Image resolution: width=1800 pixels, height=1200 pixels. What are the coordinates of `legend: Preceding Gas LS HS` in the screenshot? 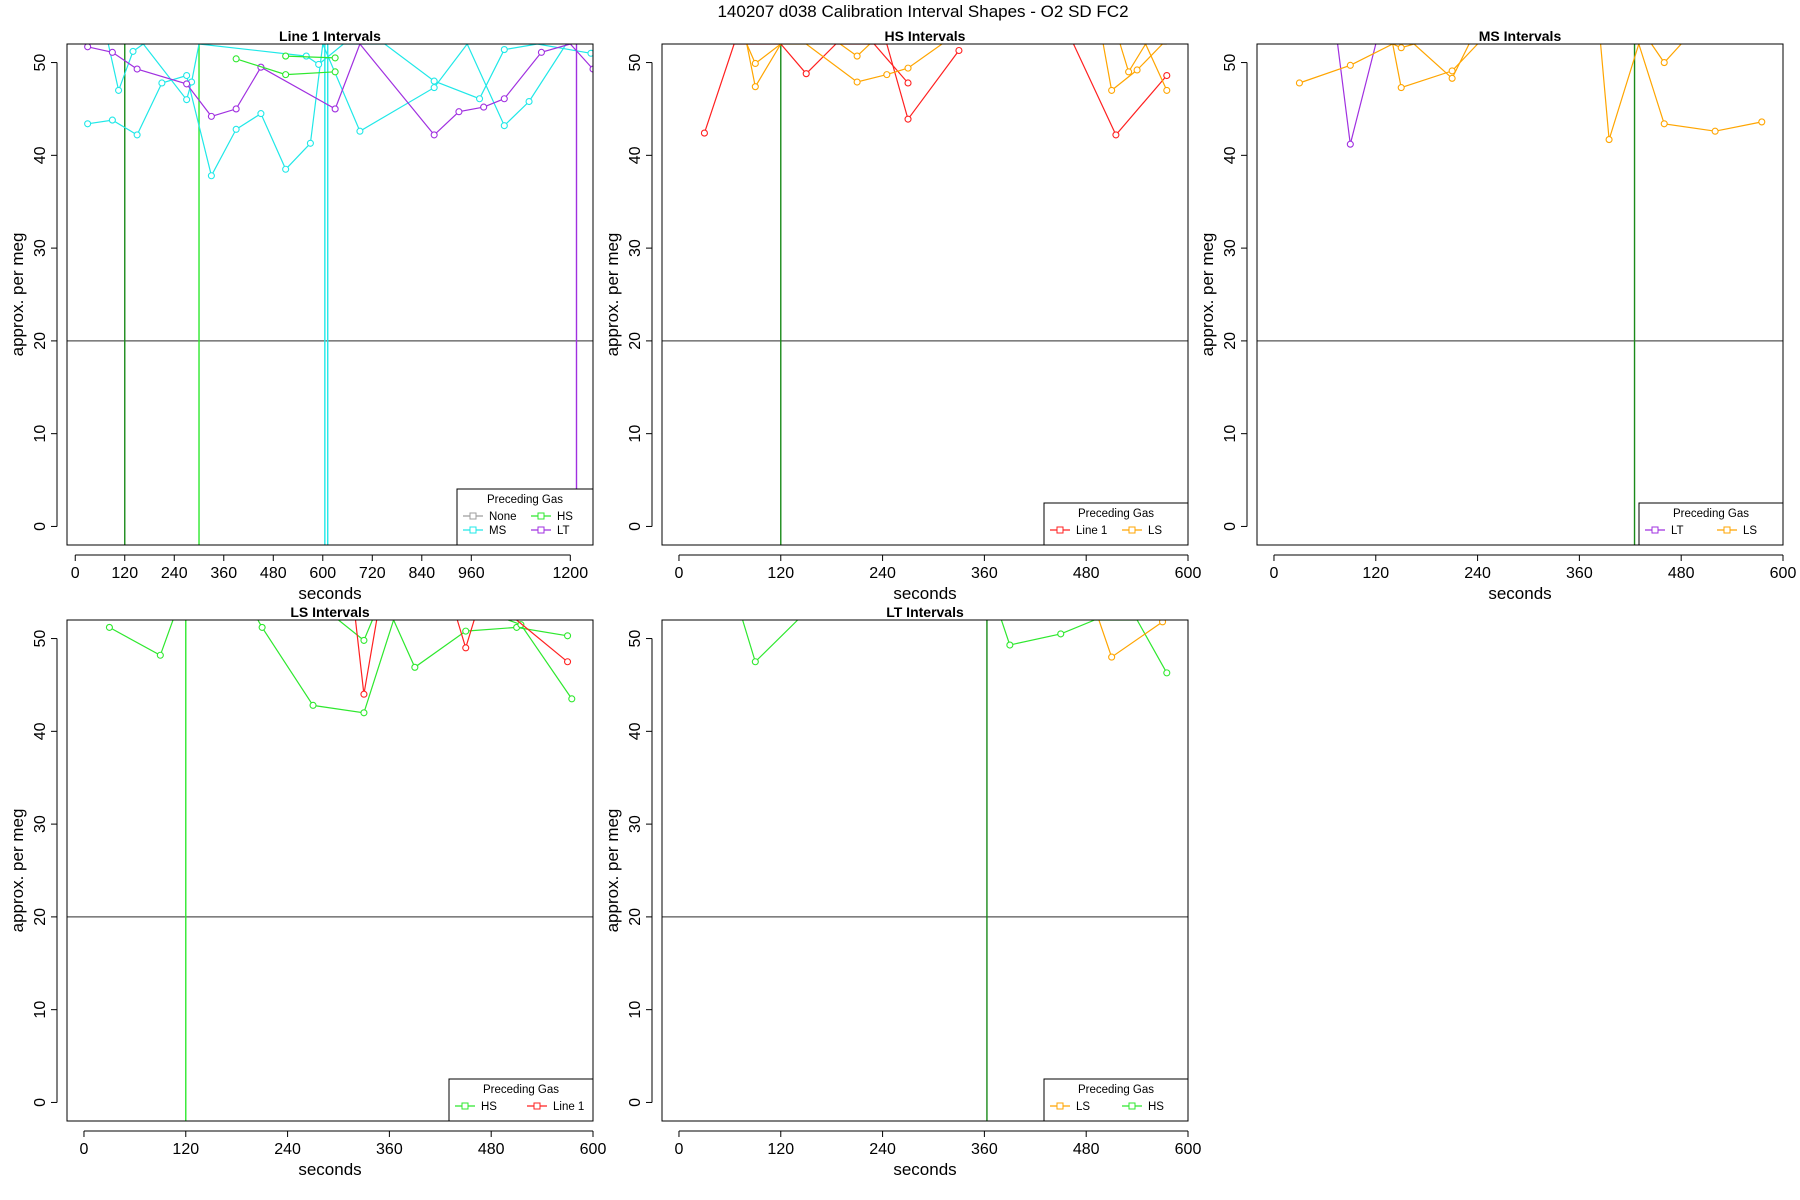 It's located at (1116, 1100).